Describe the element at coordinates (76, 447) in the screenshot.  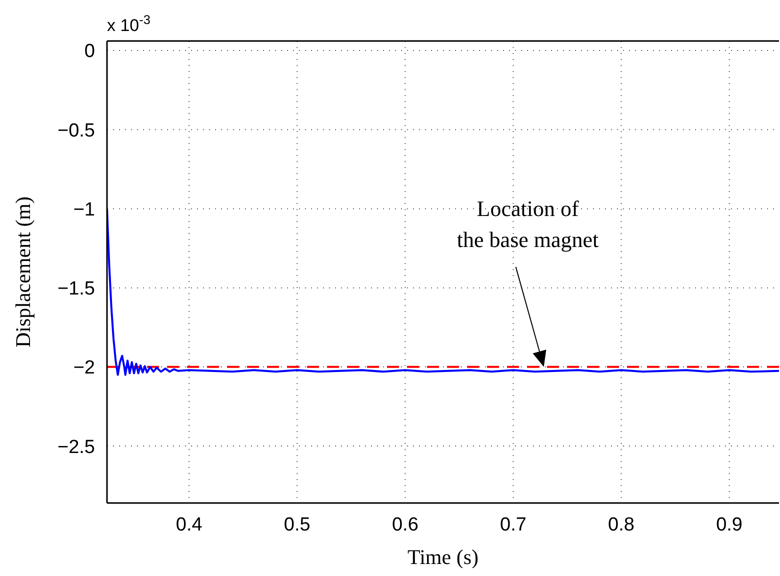
I see `y-tick-label: −2.5` at that location.